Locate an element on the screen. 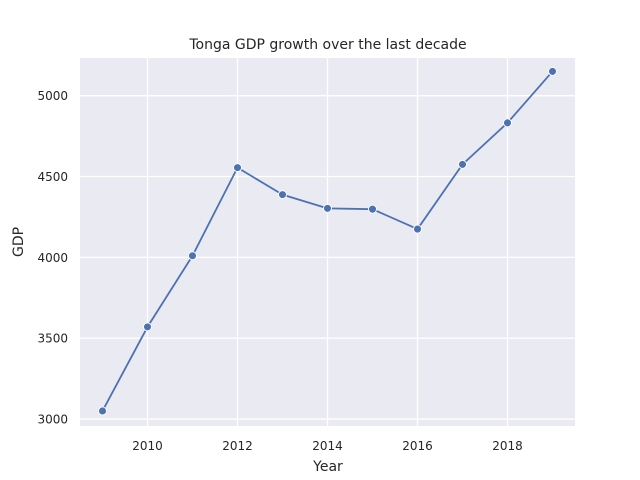 This screenshot has height=480, width=640. x-tick-label: 2014 is located at coordinates (327, 446).